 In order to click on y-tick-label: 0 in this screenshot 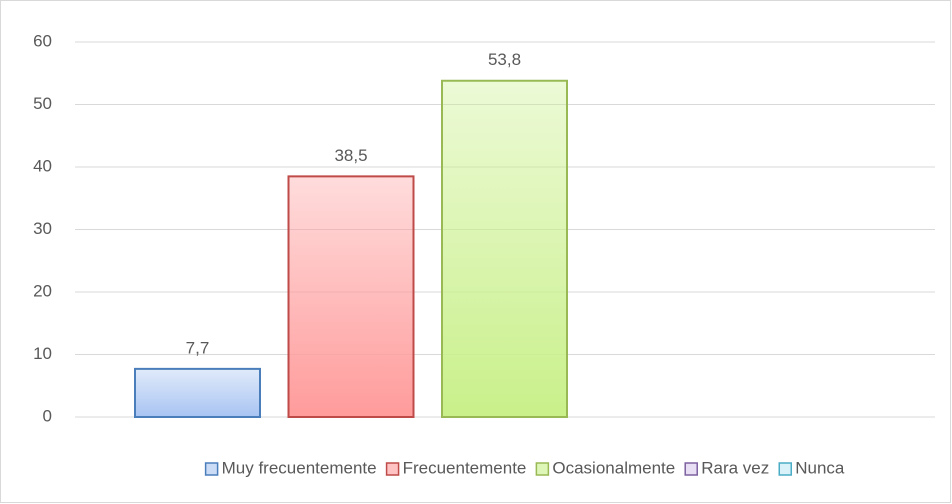, I will do `click(47, 415)`.